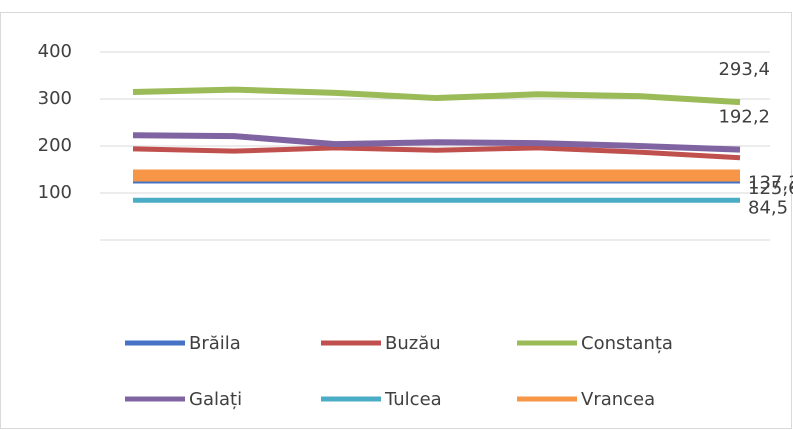 The height and width of the screenshot is (430, 793). Describe the element at coordinates (215, 343) in the screenshot. I see `legend-label: Brăila` at that location.